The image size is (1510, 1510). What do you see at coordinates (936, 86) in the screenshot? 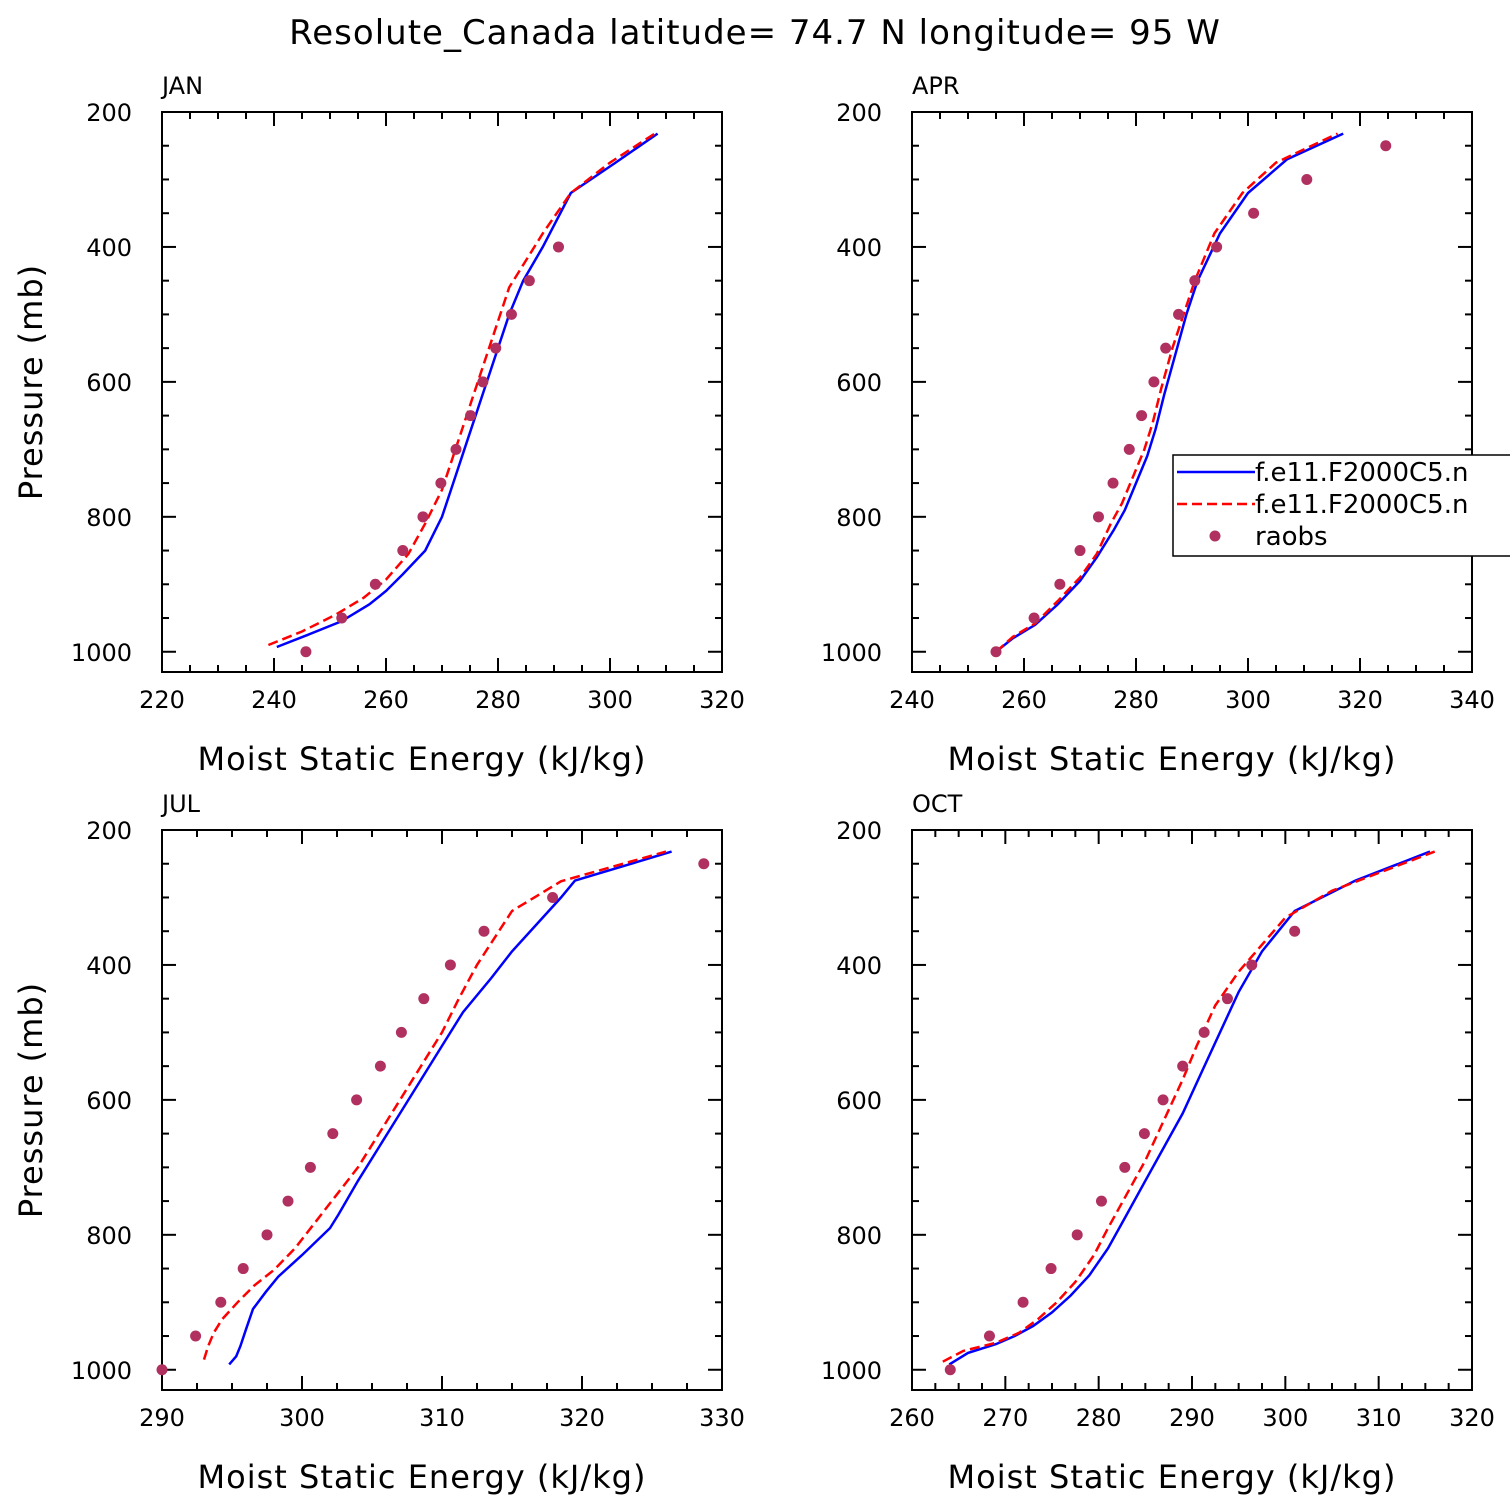
I see `panel-label-apr: APR` at bounding box center [936, 86].